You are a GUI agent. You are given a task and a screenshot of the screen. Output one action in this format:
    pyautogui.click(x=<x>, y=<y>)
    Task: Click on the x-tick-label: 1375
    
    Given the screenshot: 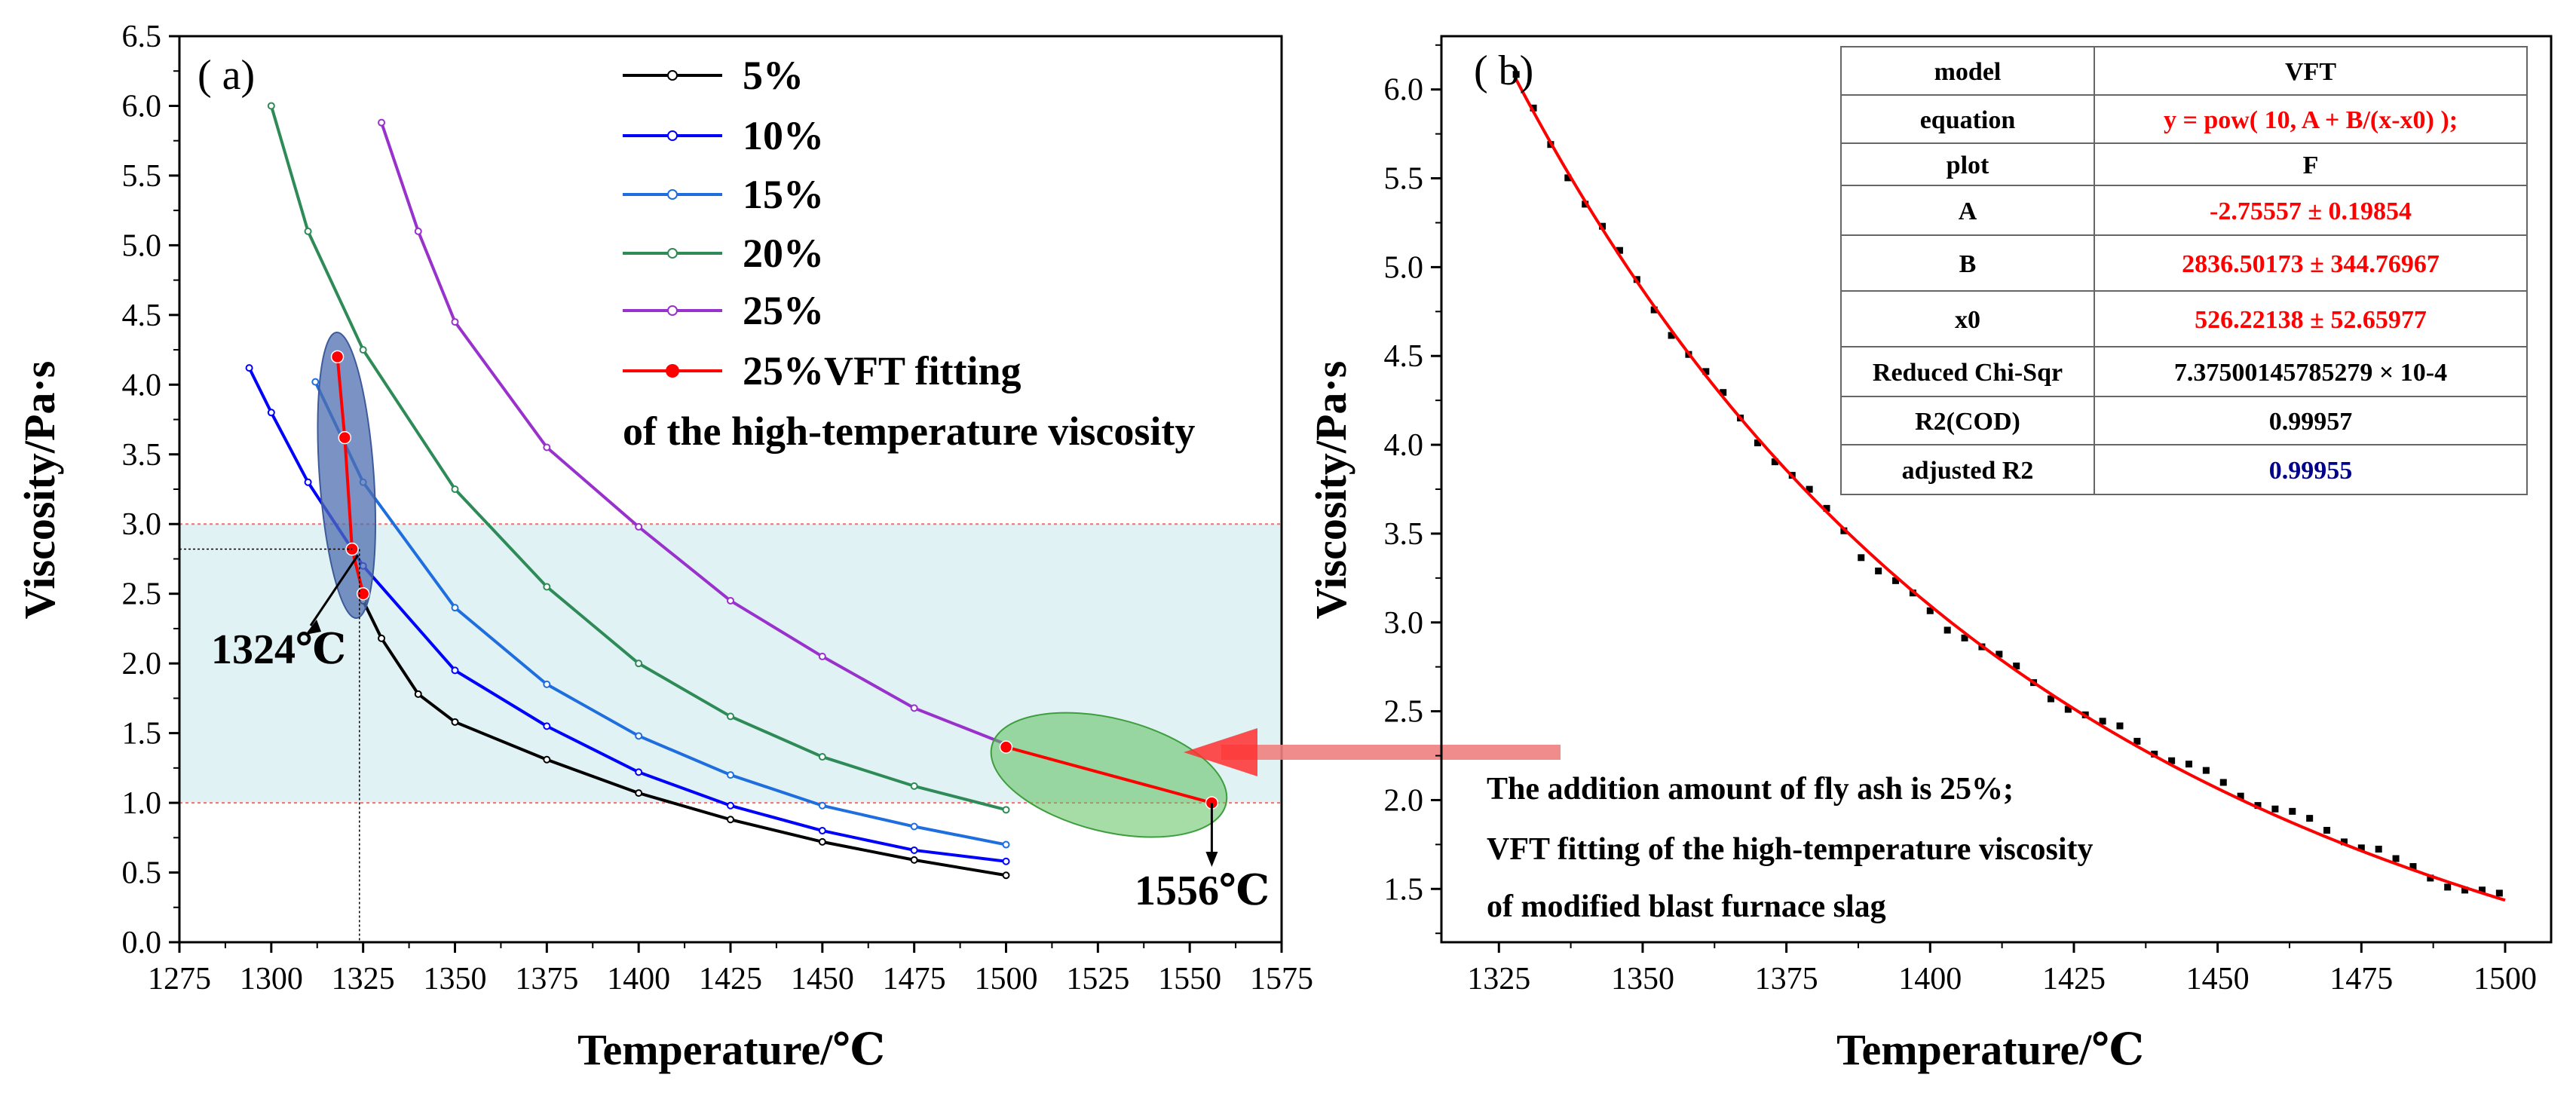 What is the action you would take?
    pyautogui.click(x=1786, y=979)
    